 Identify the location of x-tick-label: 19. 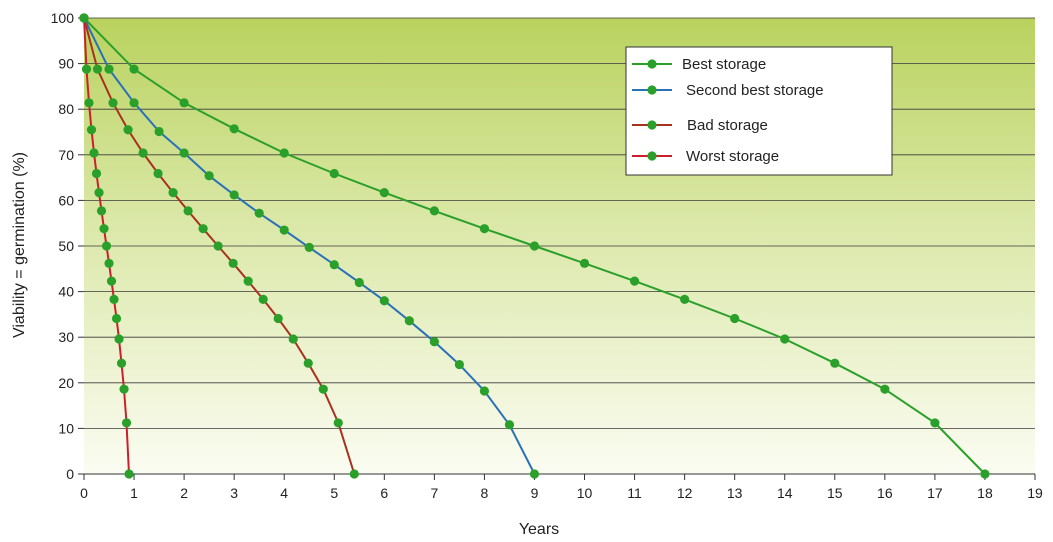
(1035, 493).